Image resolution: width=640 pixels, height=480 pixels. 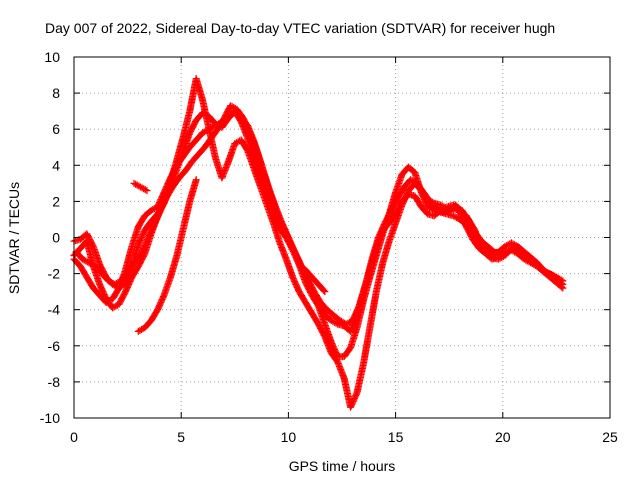 I want to click on y-tick-label: -4, so click(x=54, y=310).